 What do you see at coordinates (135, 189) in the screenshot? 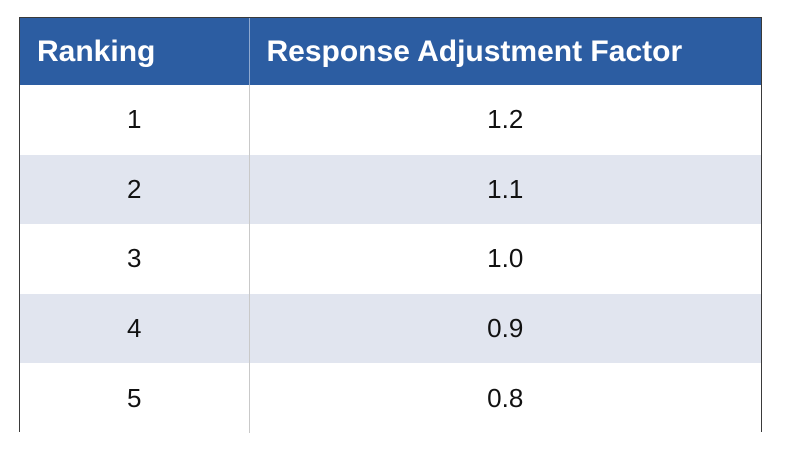
I see `ranking-cell: 2` at bounding box center [135, 189].